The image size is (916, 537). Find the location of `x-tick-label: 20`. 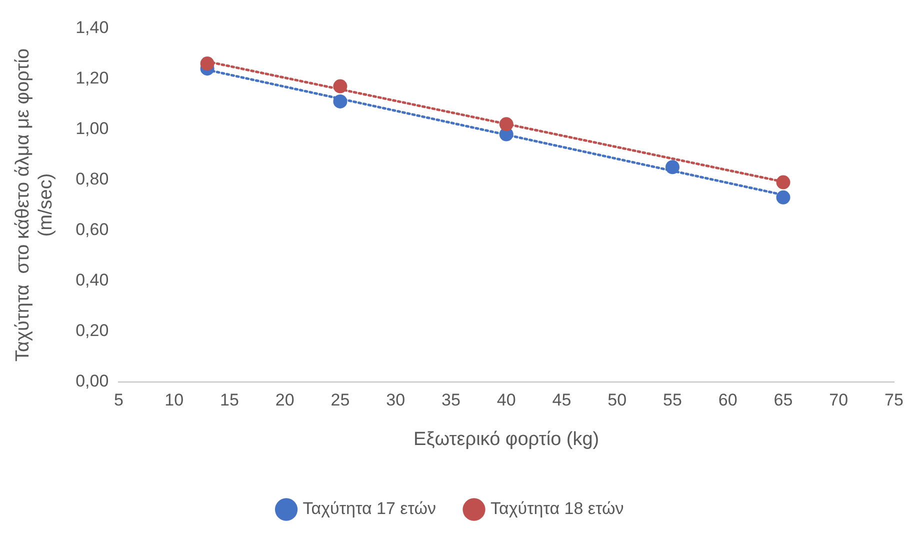

x-tick-label: 20 is located at coordinates (284, 400).